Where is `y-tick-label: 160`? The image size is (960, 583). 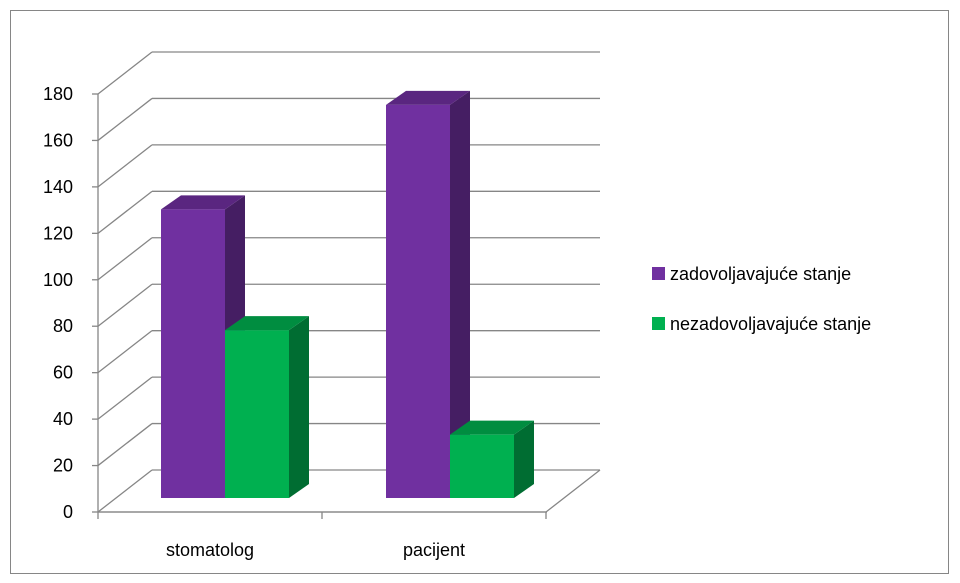
y-tick-label: 160 is located at coordinates (58, 140).